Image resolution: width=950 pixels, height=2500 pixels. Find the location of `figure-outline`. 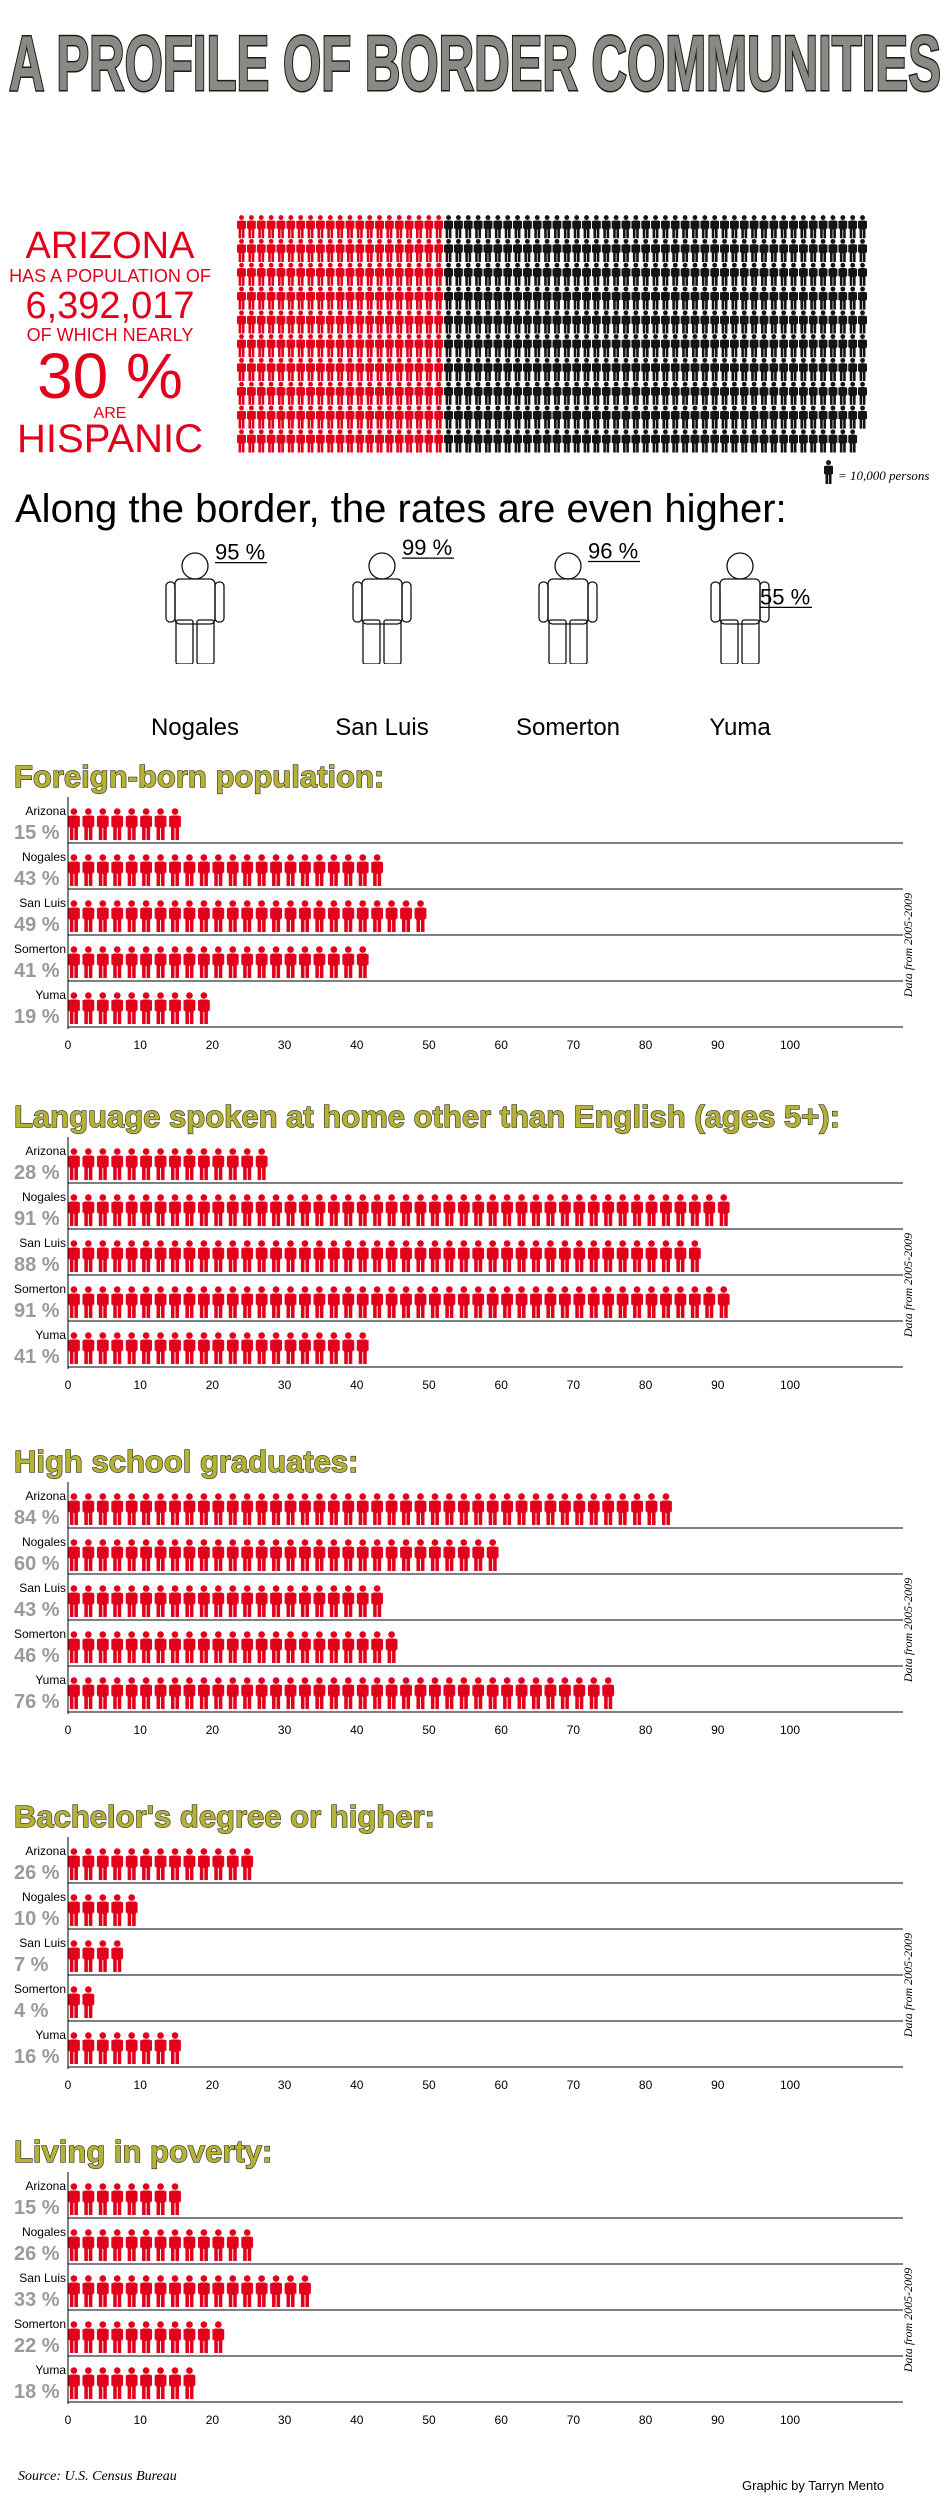

figure-outline is located at coordinates (568, 608).